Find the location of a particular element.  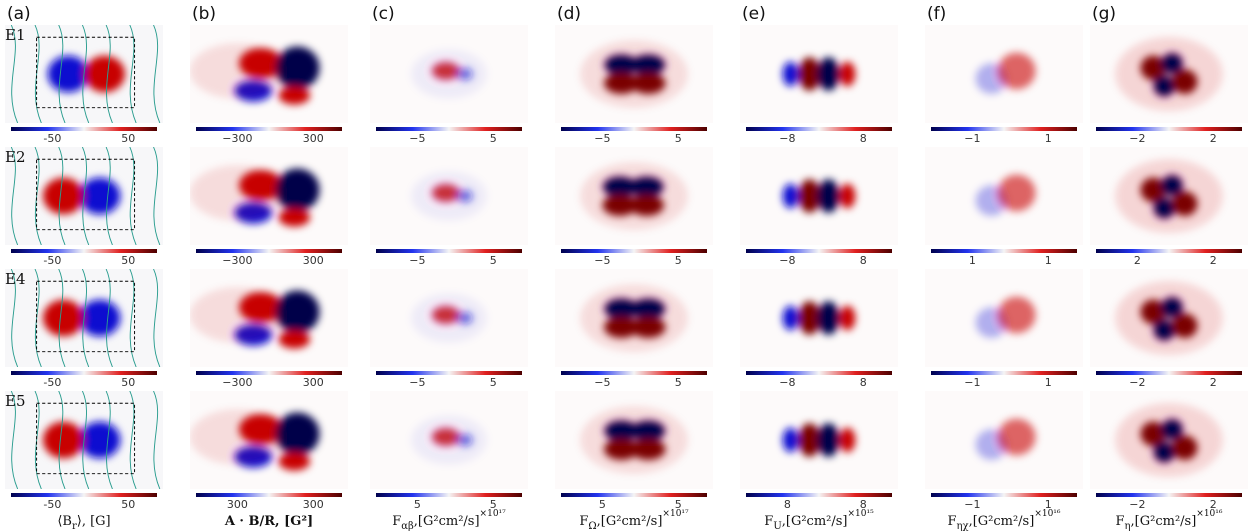

dashed-box is located at coordinates (86, 194).